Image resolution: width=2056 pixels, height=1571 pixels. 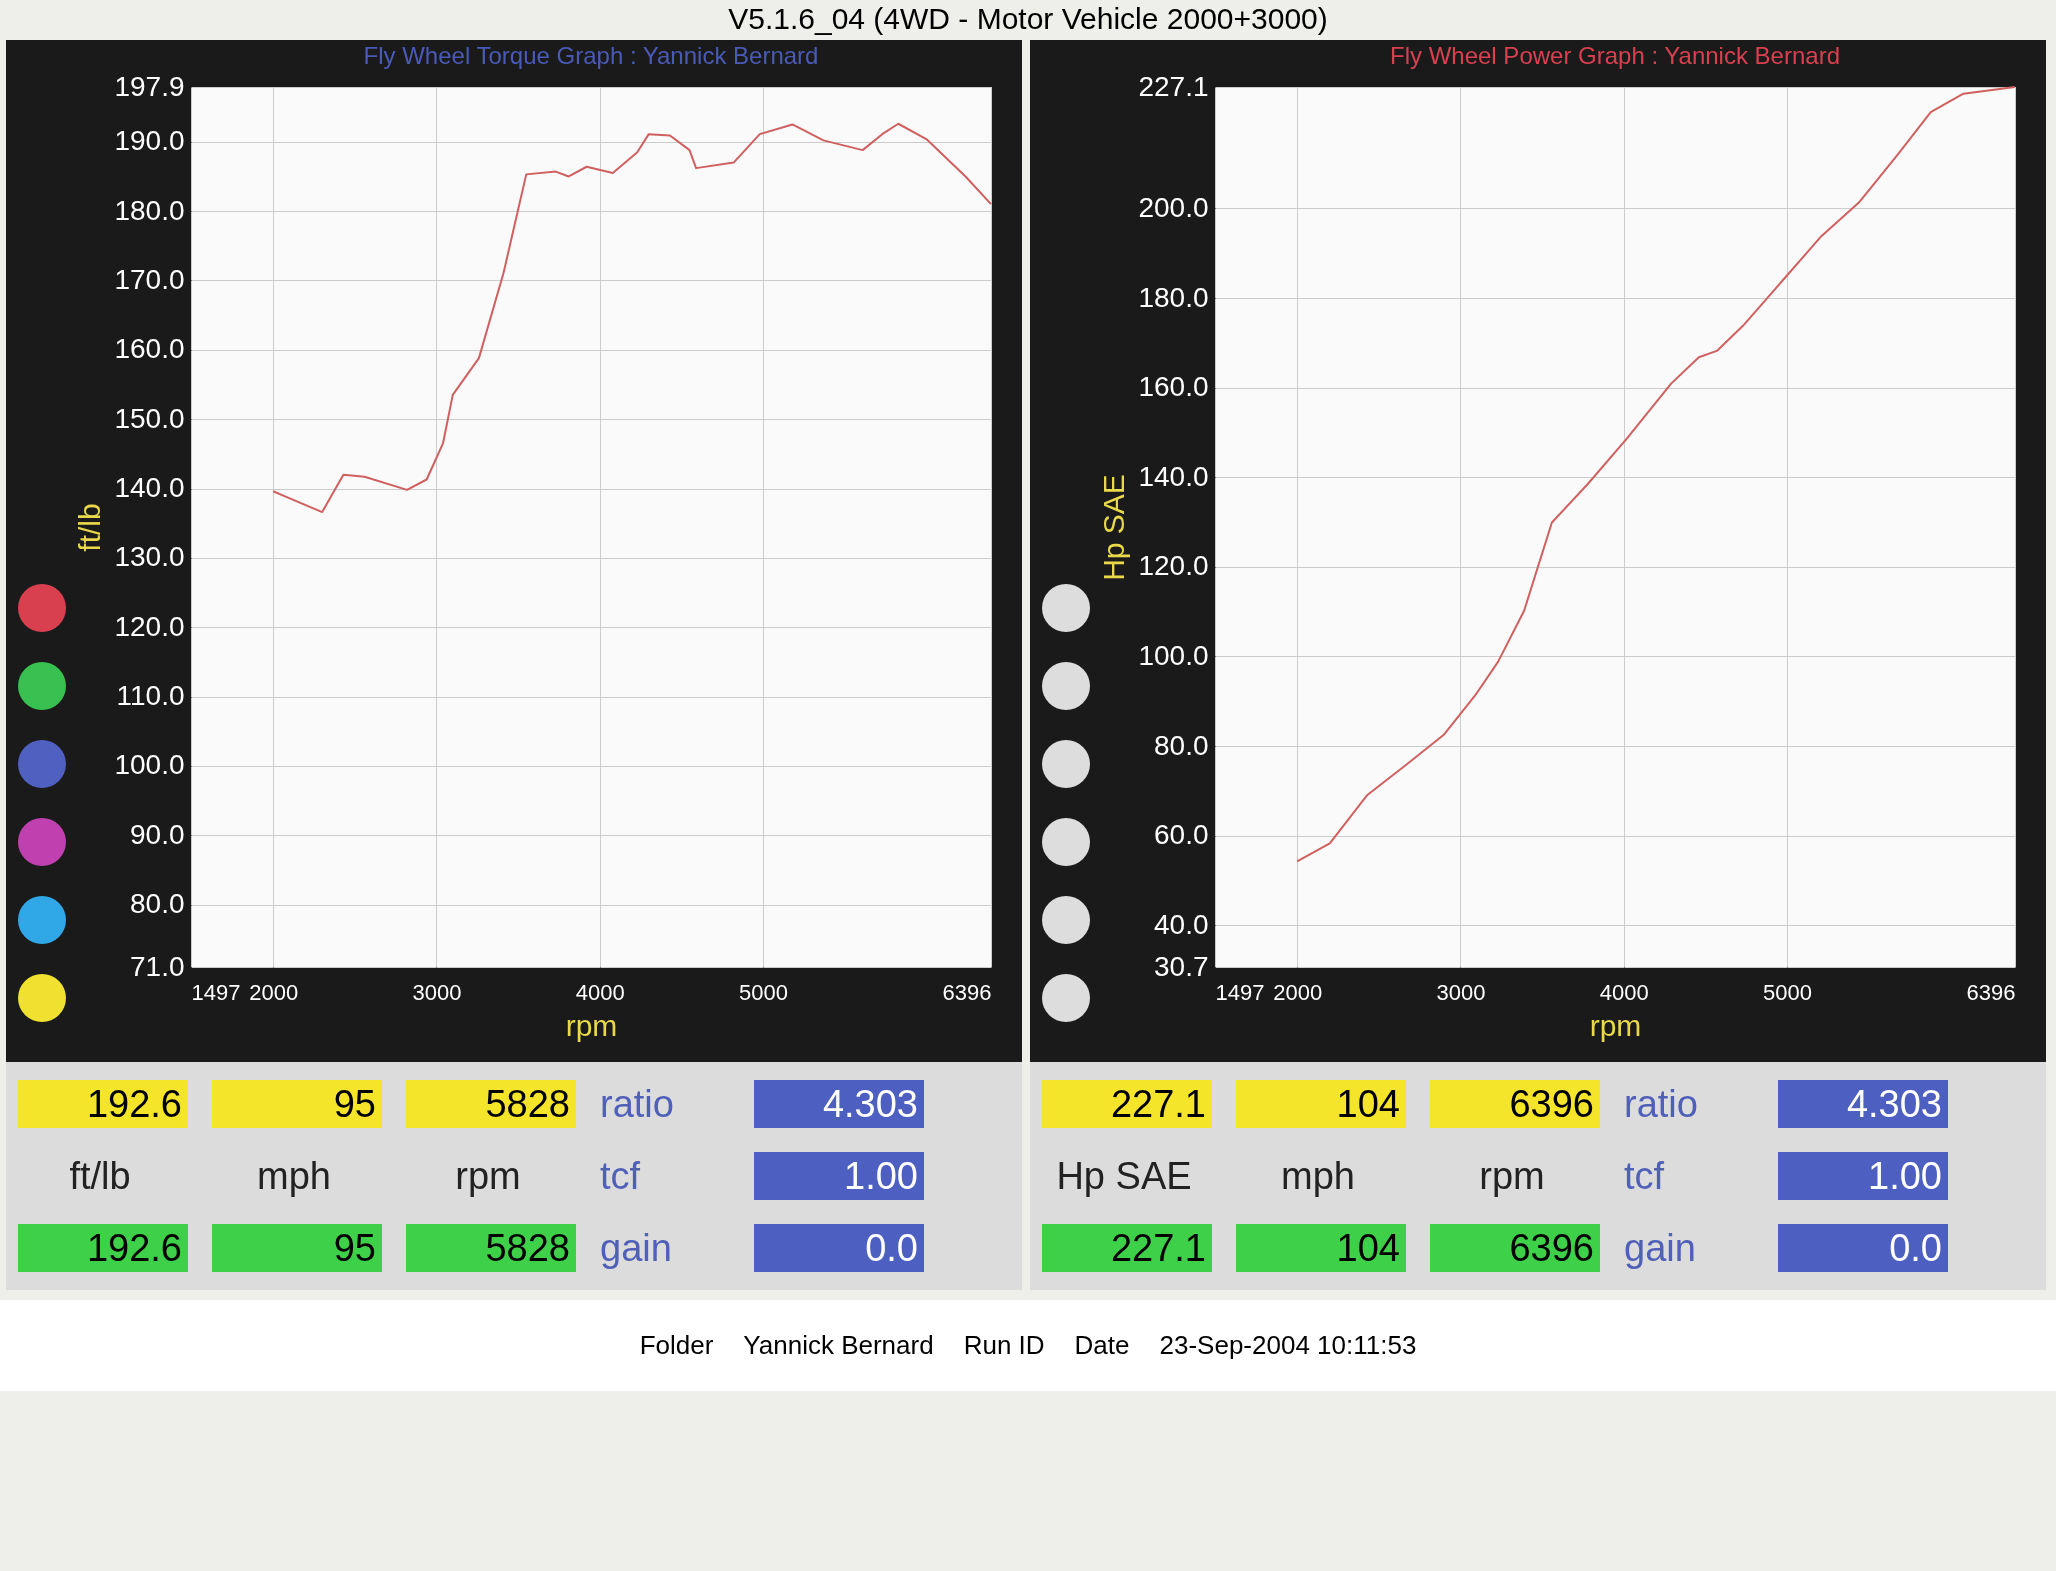 I want to click on text: Folder, so click(x=676, y=1345).